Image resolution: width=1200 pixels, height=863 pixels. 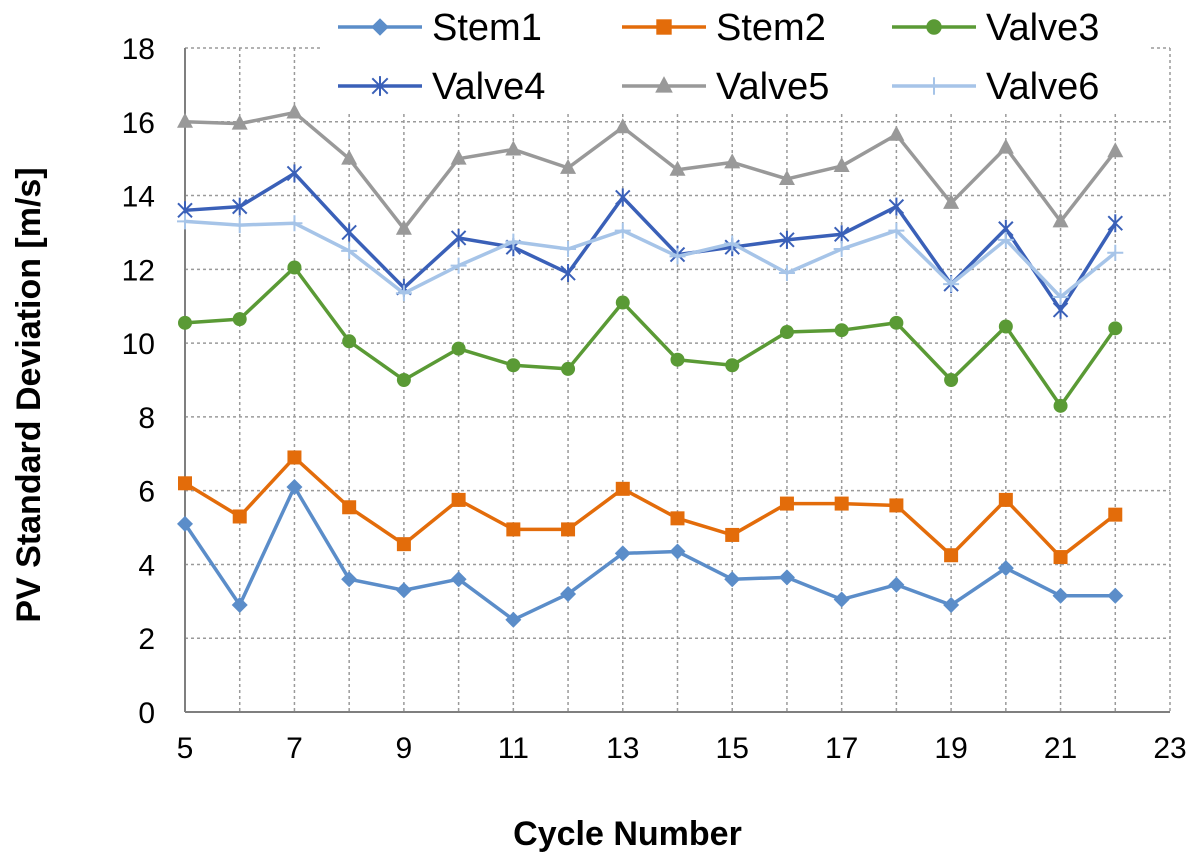 I want to click on y-axis-title: PV Standard Deviation [m/s], so click(x=29, y=394).